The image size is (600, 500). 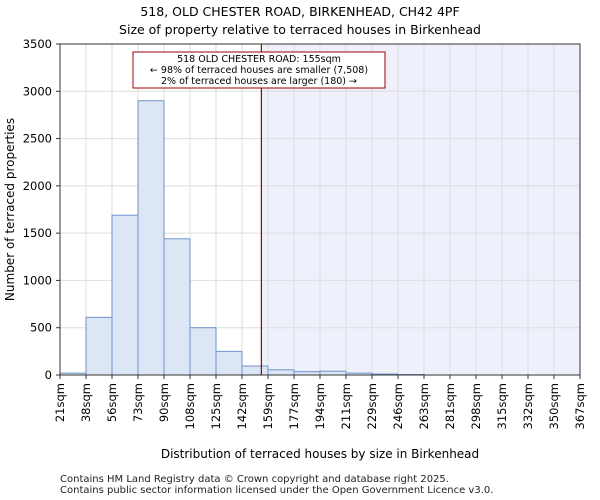 What do you see at coordinates (60, 402) in the screenshot?
I see `x-tick-label: 21sqm` at bounding box center [60, 402].